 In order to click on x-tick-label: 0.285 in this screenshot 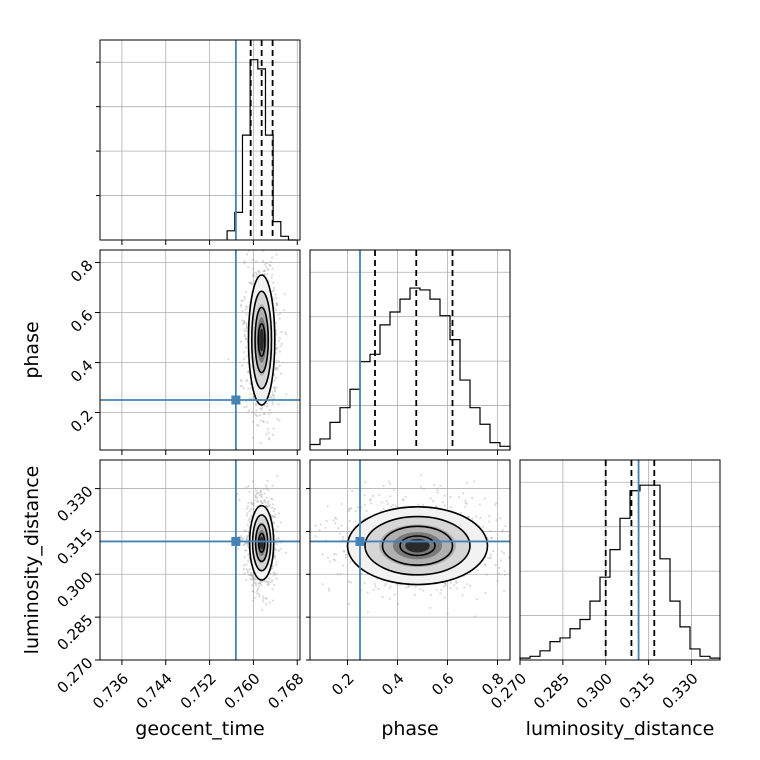, I will do `click(551, 691)`.